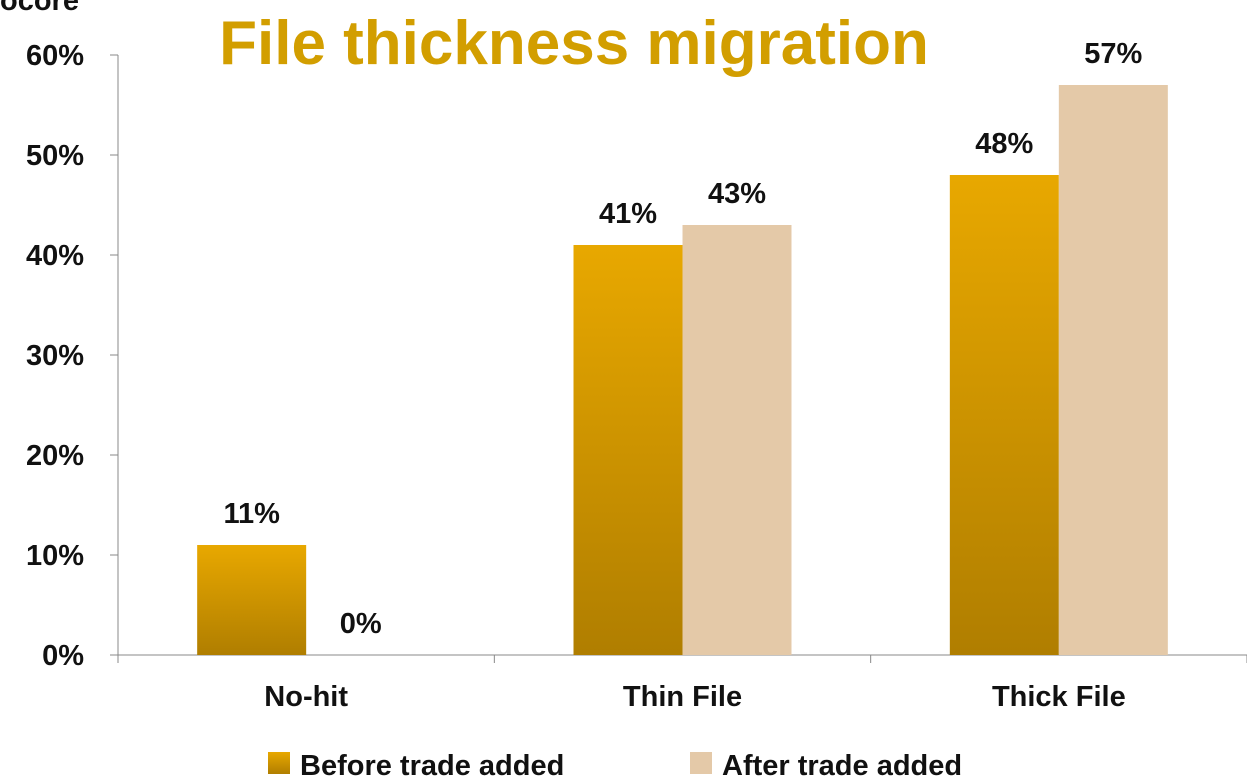  What do you see at coordinates (361, 624) in the screenshot?
I see `data-label: 0%` at bounding box center [361, 624].